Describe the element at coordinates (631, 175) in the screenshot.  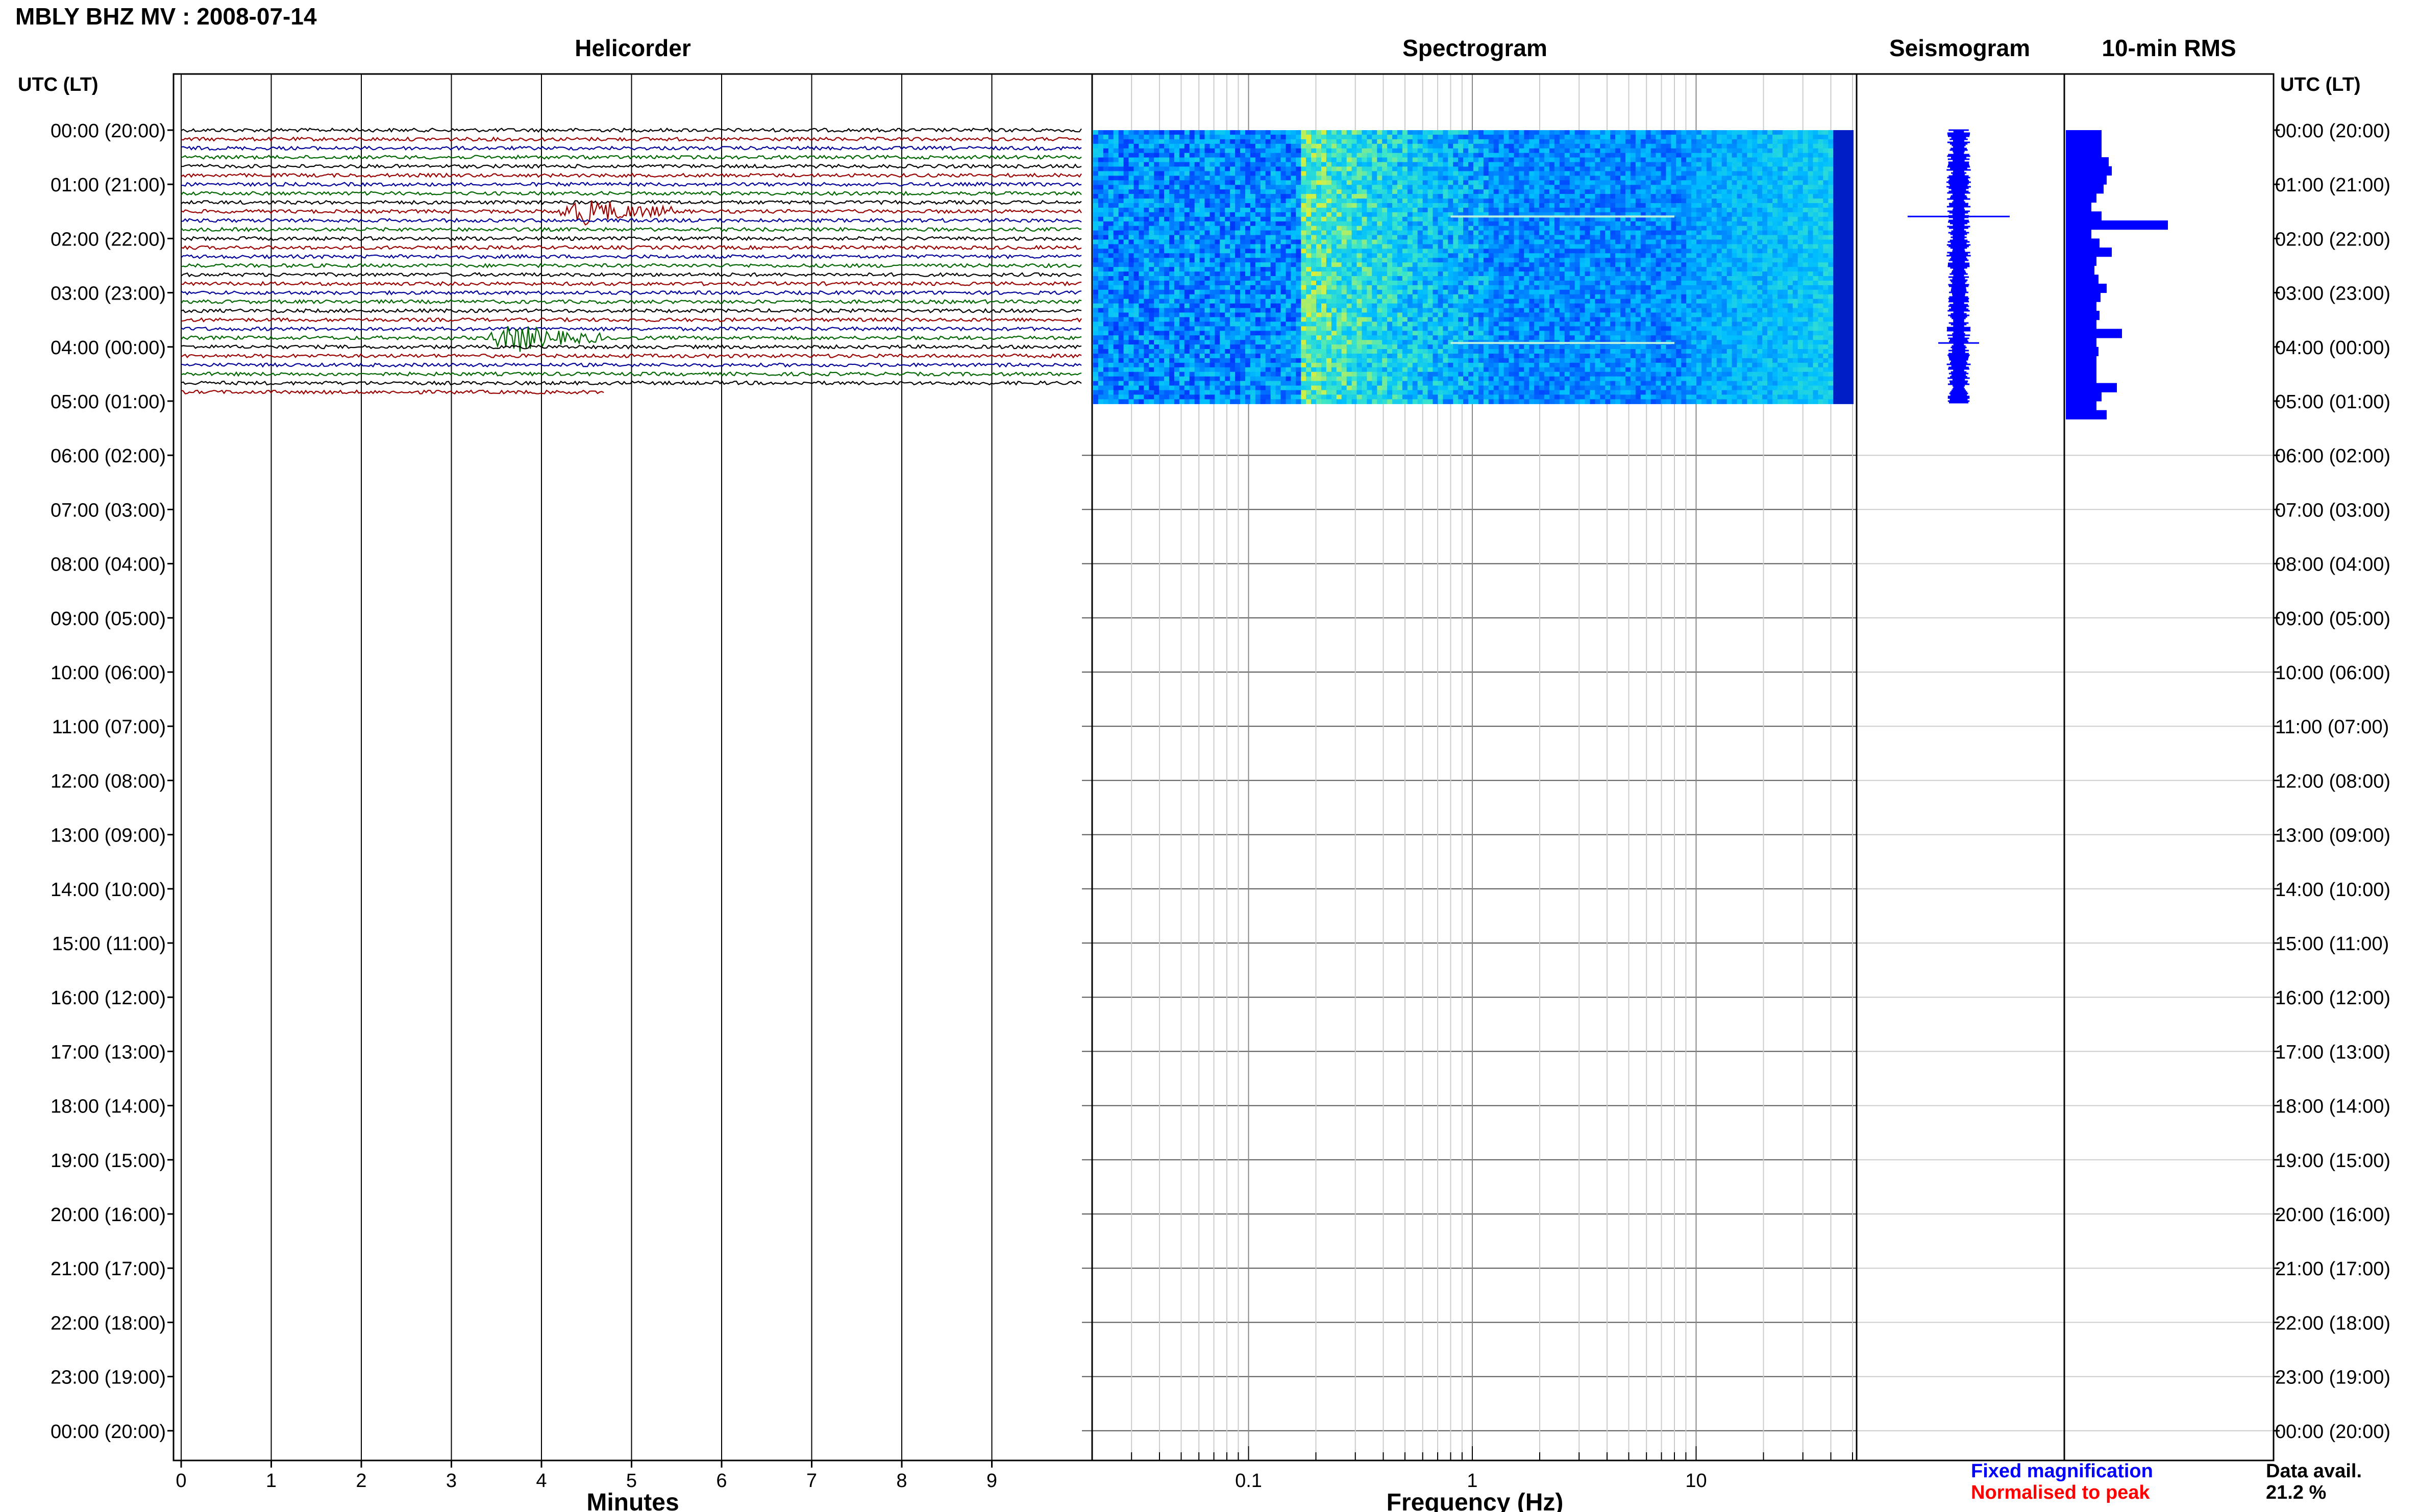
I see `helicorder-trace` at that location.